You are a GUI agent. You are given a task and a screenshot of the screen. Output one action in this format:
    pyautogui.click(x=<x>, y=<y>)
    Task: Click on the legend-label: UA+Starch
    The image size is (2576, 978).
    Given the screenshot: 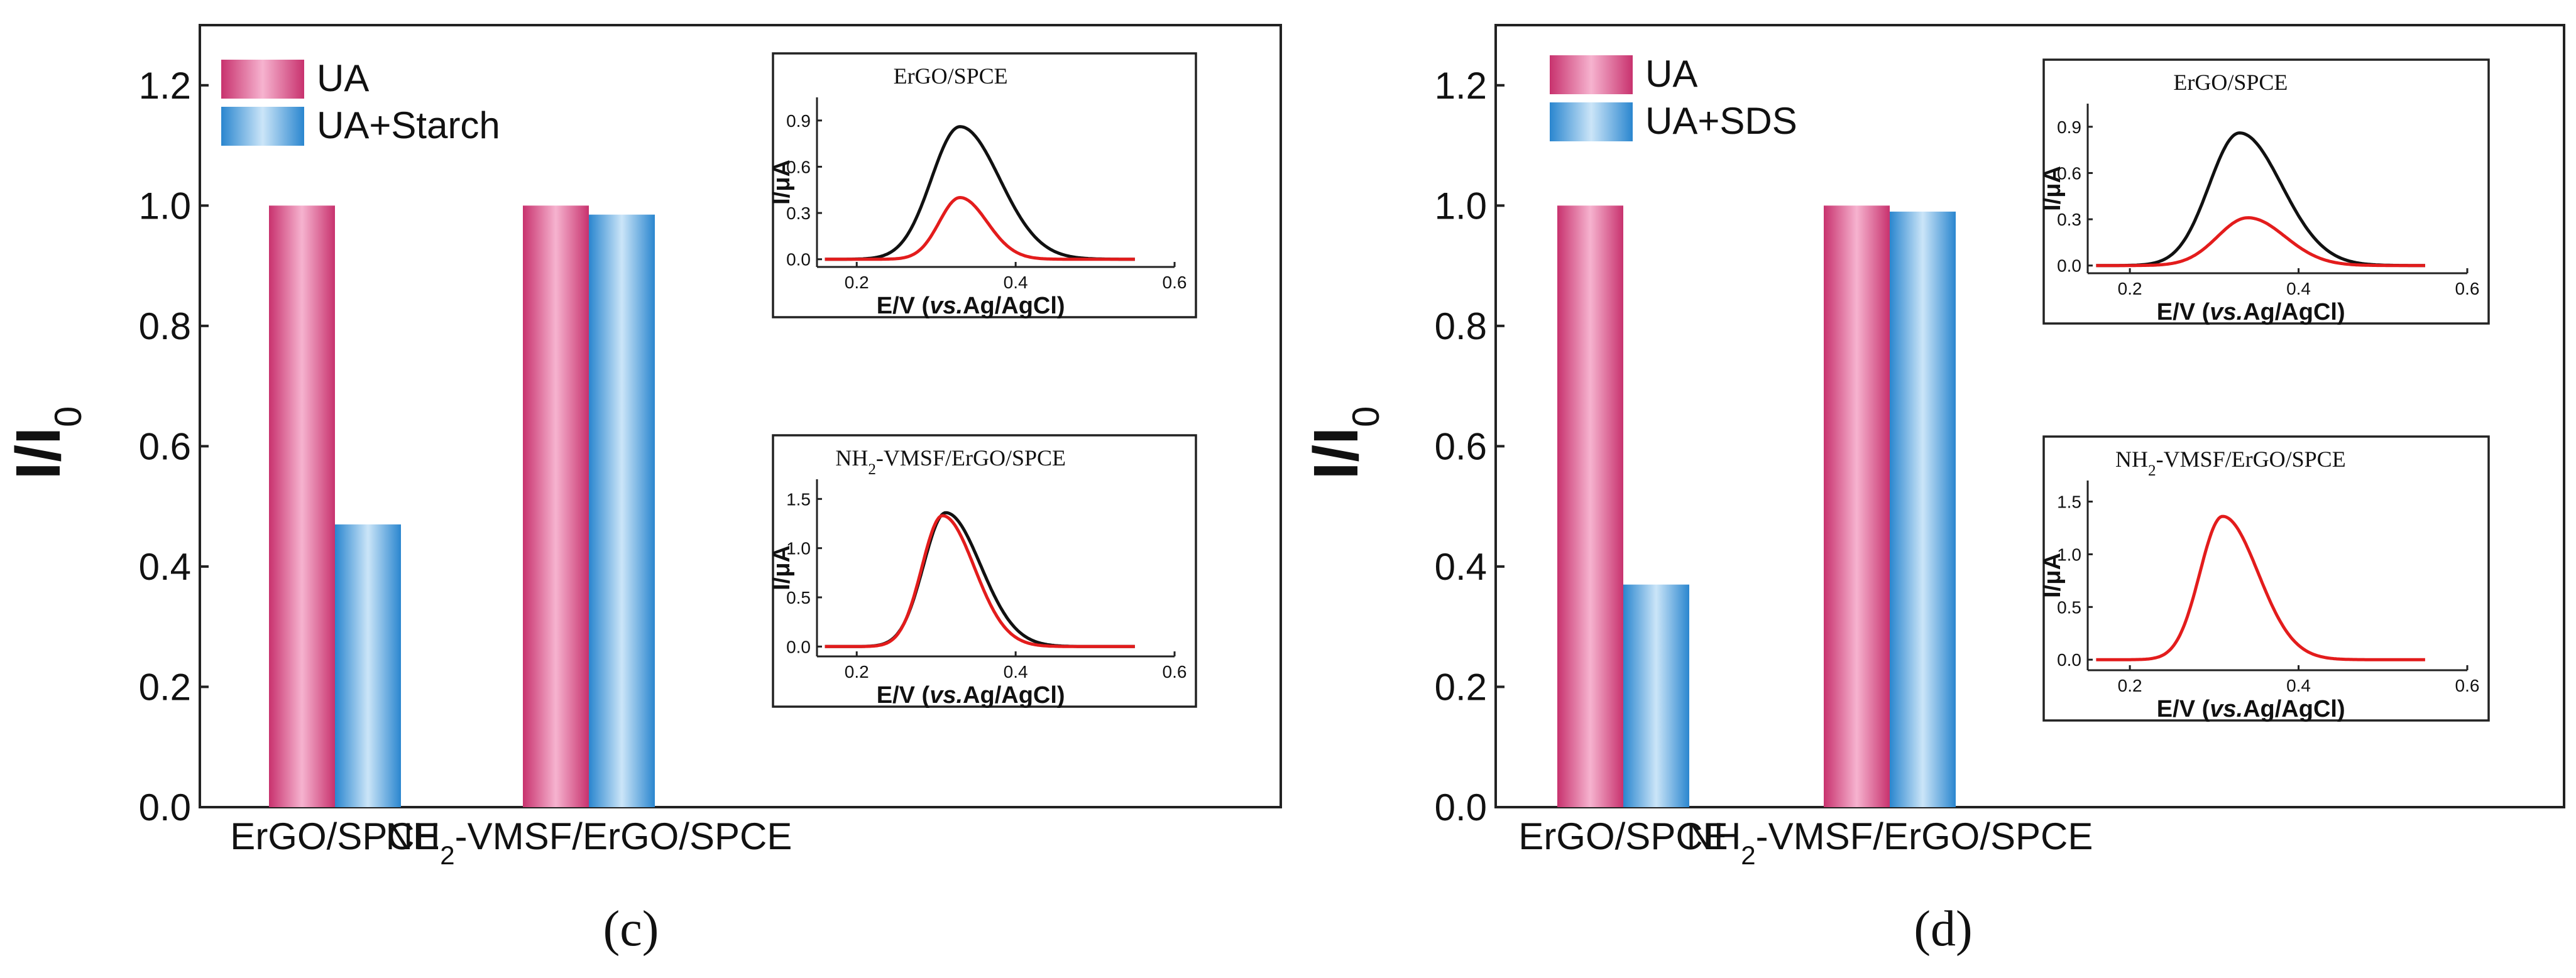 What is the action you would take?
    pyautogui.click(x=408, y=125)
    